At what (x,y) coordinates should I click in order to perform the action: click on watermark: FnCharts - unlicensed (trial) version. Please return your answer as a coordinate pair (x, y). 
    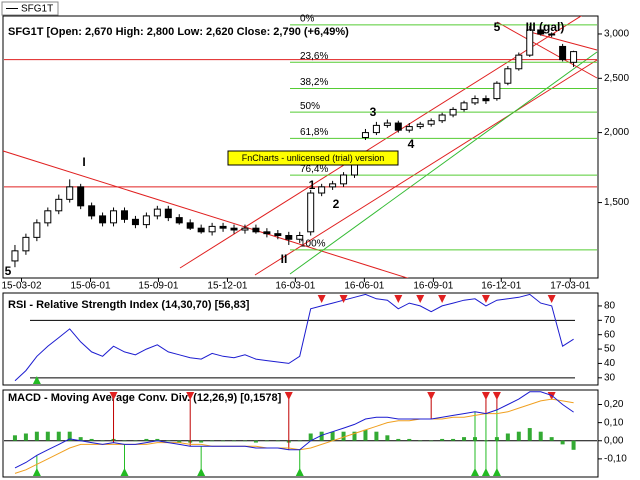
    Looking at the image, I should click on (313, 158).